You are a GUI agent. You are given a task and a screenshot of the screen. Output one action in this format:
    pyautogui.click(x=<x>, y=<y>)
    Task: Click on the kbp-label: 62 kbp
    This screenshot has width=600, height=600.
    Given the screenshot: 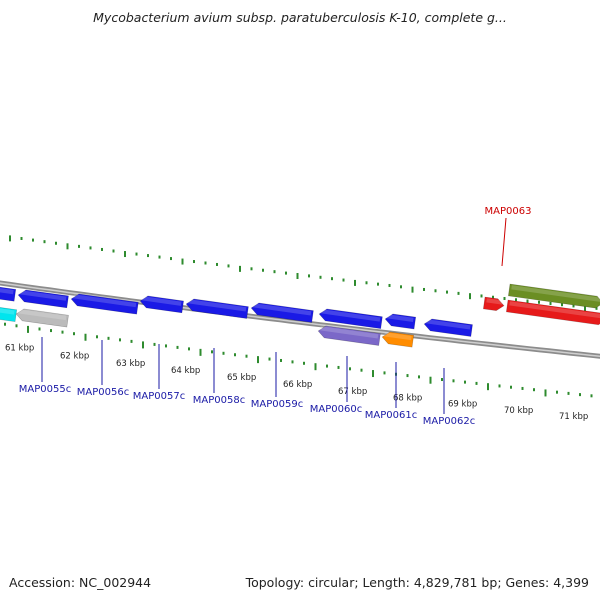 What is the action you would take?
    pyautogui.click(x=74, y=356)
    